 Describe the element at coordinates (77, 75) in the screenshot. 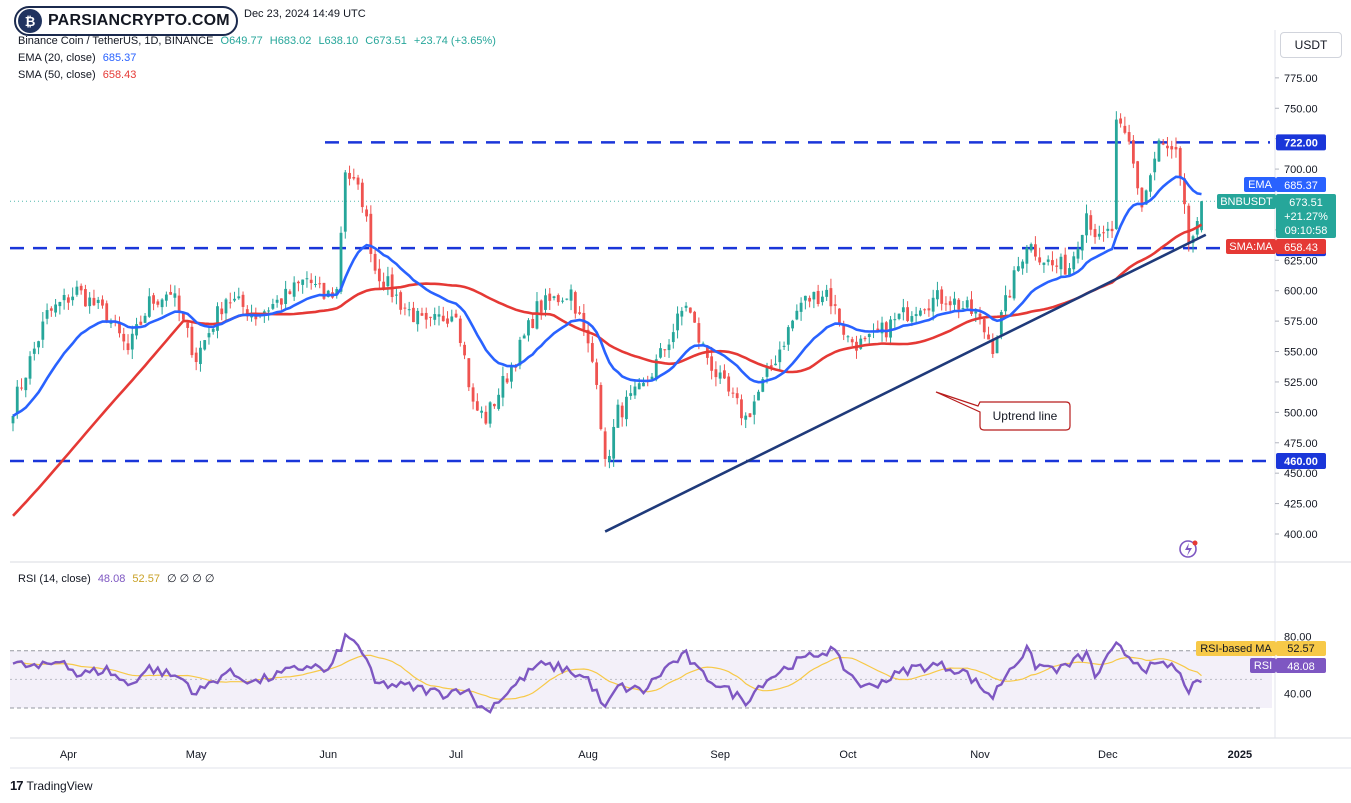

I see `sma-legend: SMA (50, close) 658.43` at that location.